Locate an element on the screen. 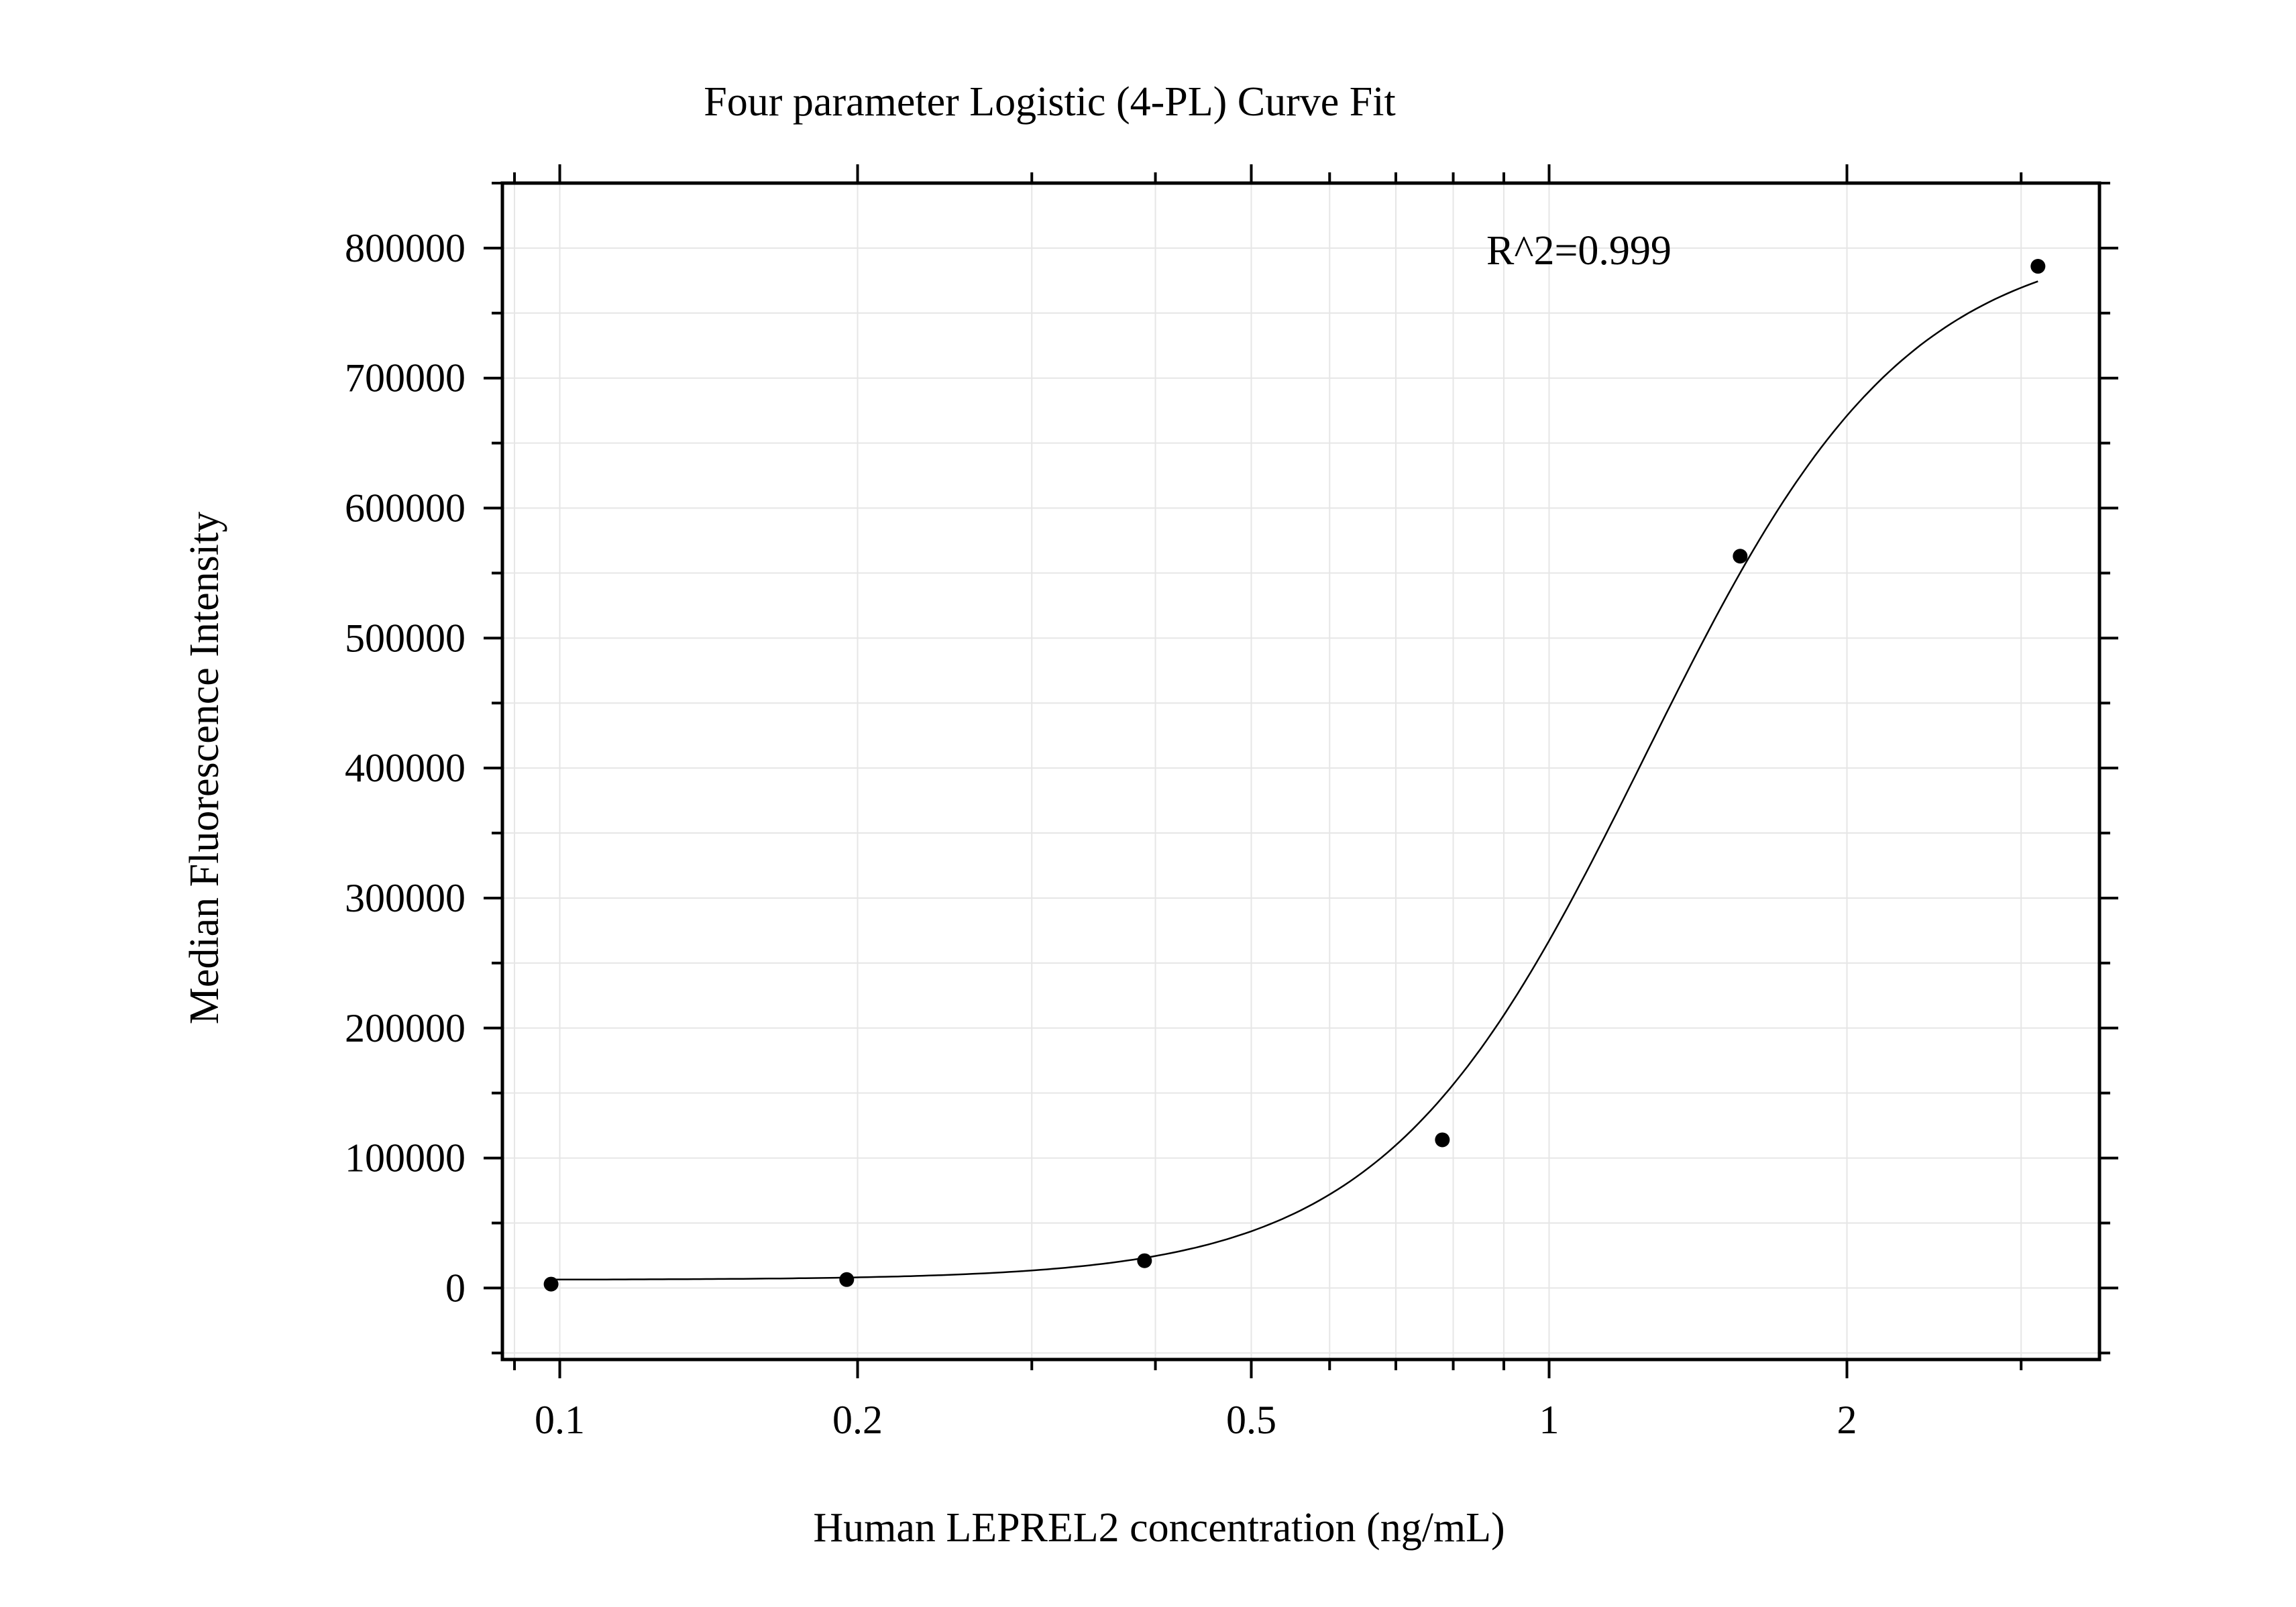 Image resolution: width=2296 pixels, height=1607 pixels. y-tick-label: 800000 is located at coordinates (405, 248).